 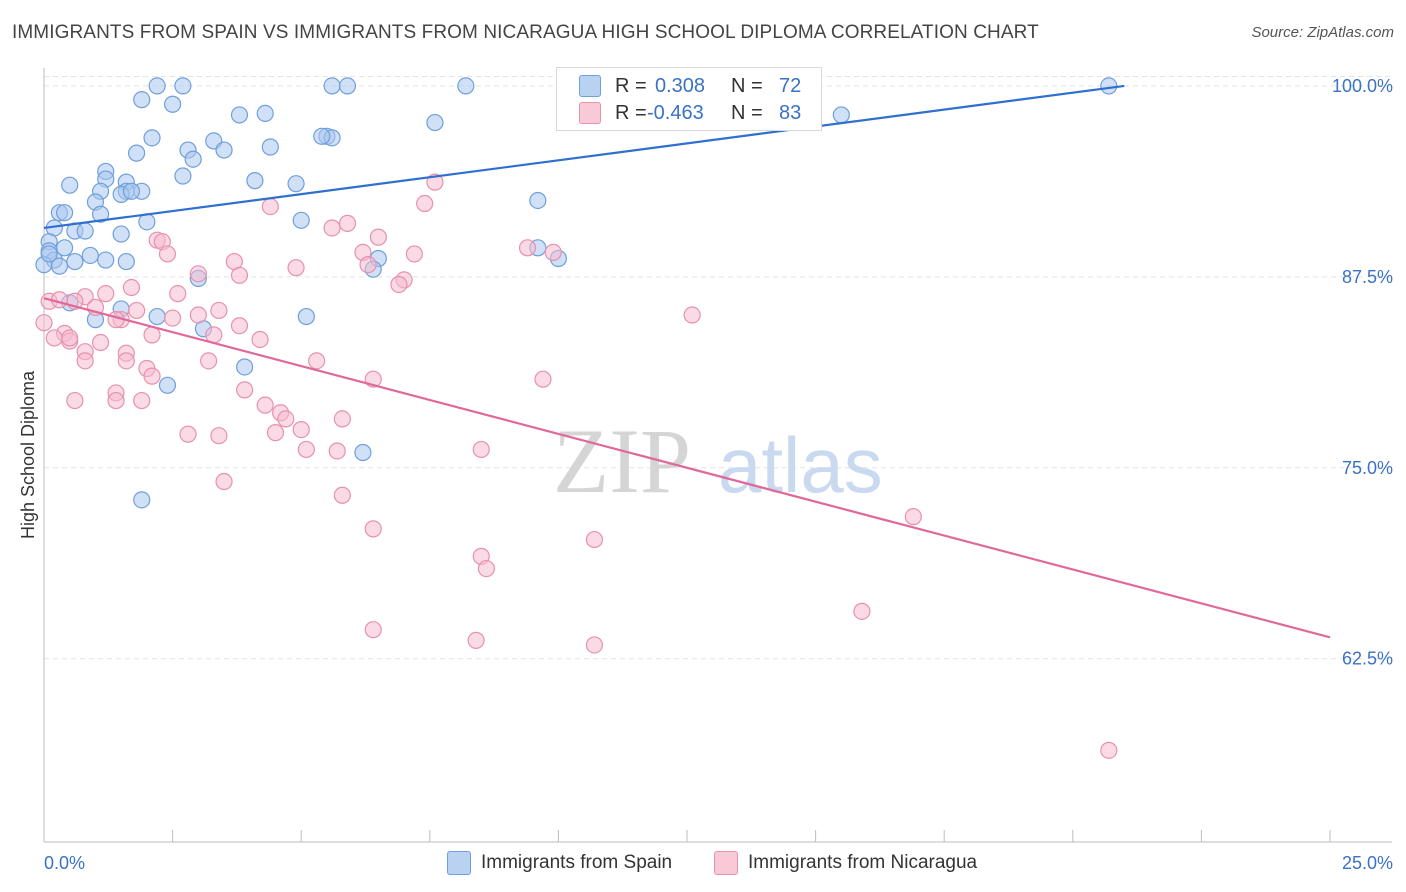 I want to click on x-tick-label: 0.0%, so click(x=64, y=863).